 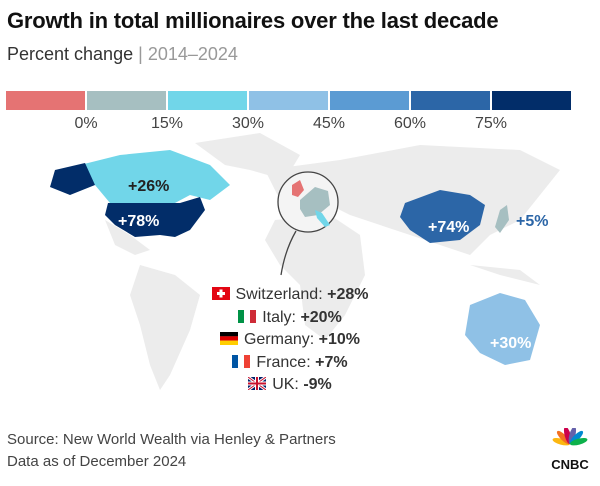 What do you see at coordinates (70, 54) in the screenshot?
I see `subtitle-measure: Percent change` at bounding box center [70, 54].